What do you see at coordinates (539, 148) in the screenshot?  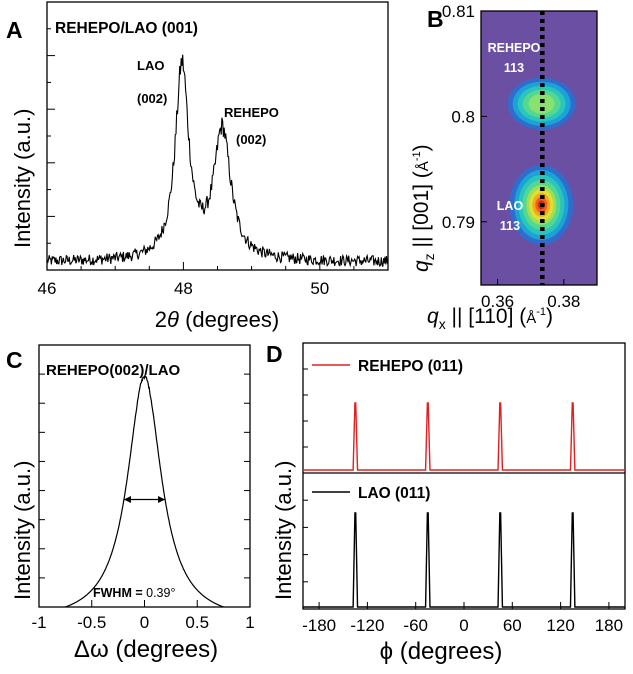 I see `panel-b-frame` at bounding box center [539, 148].